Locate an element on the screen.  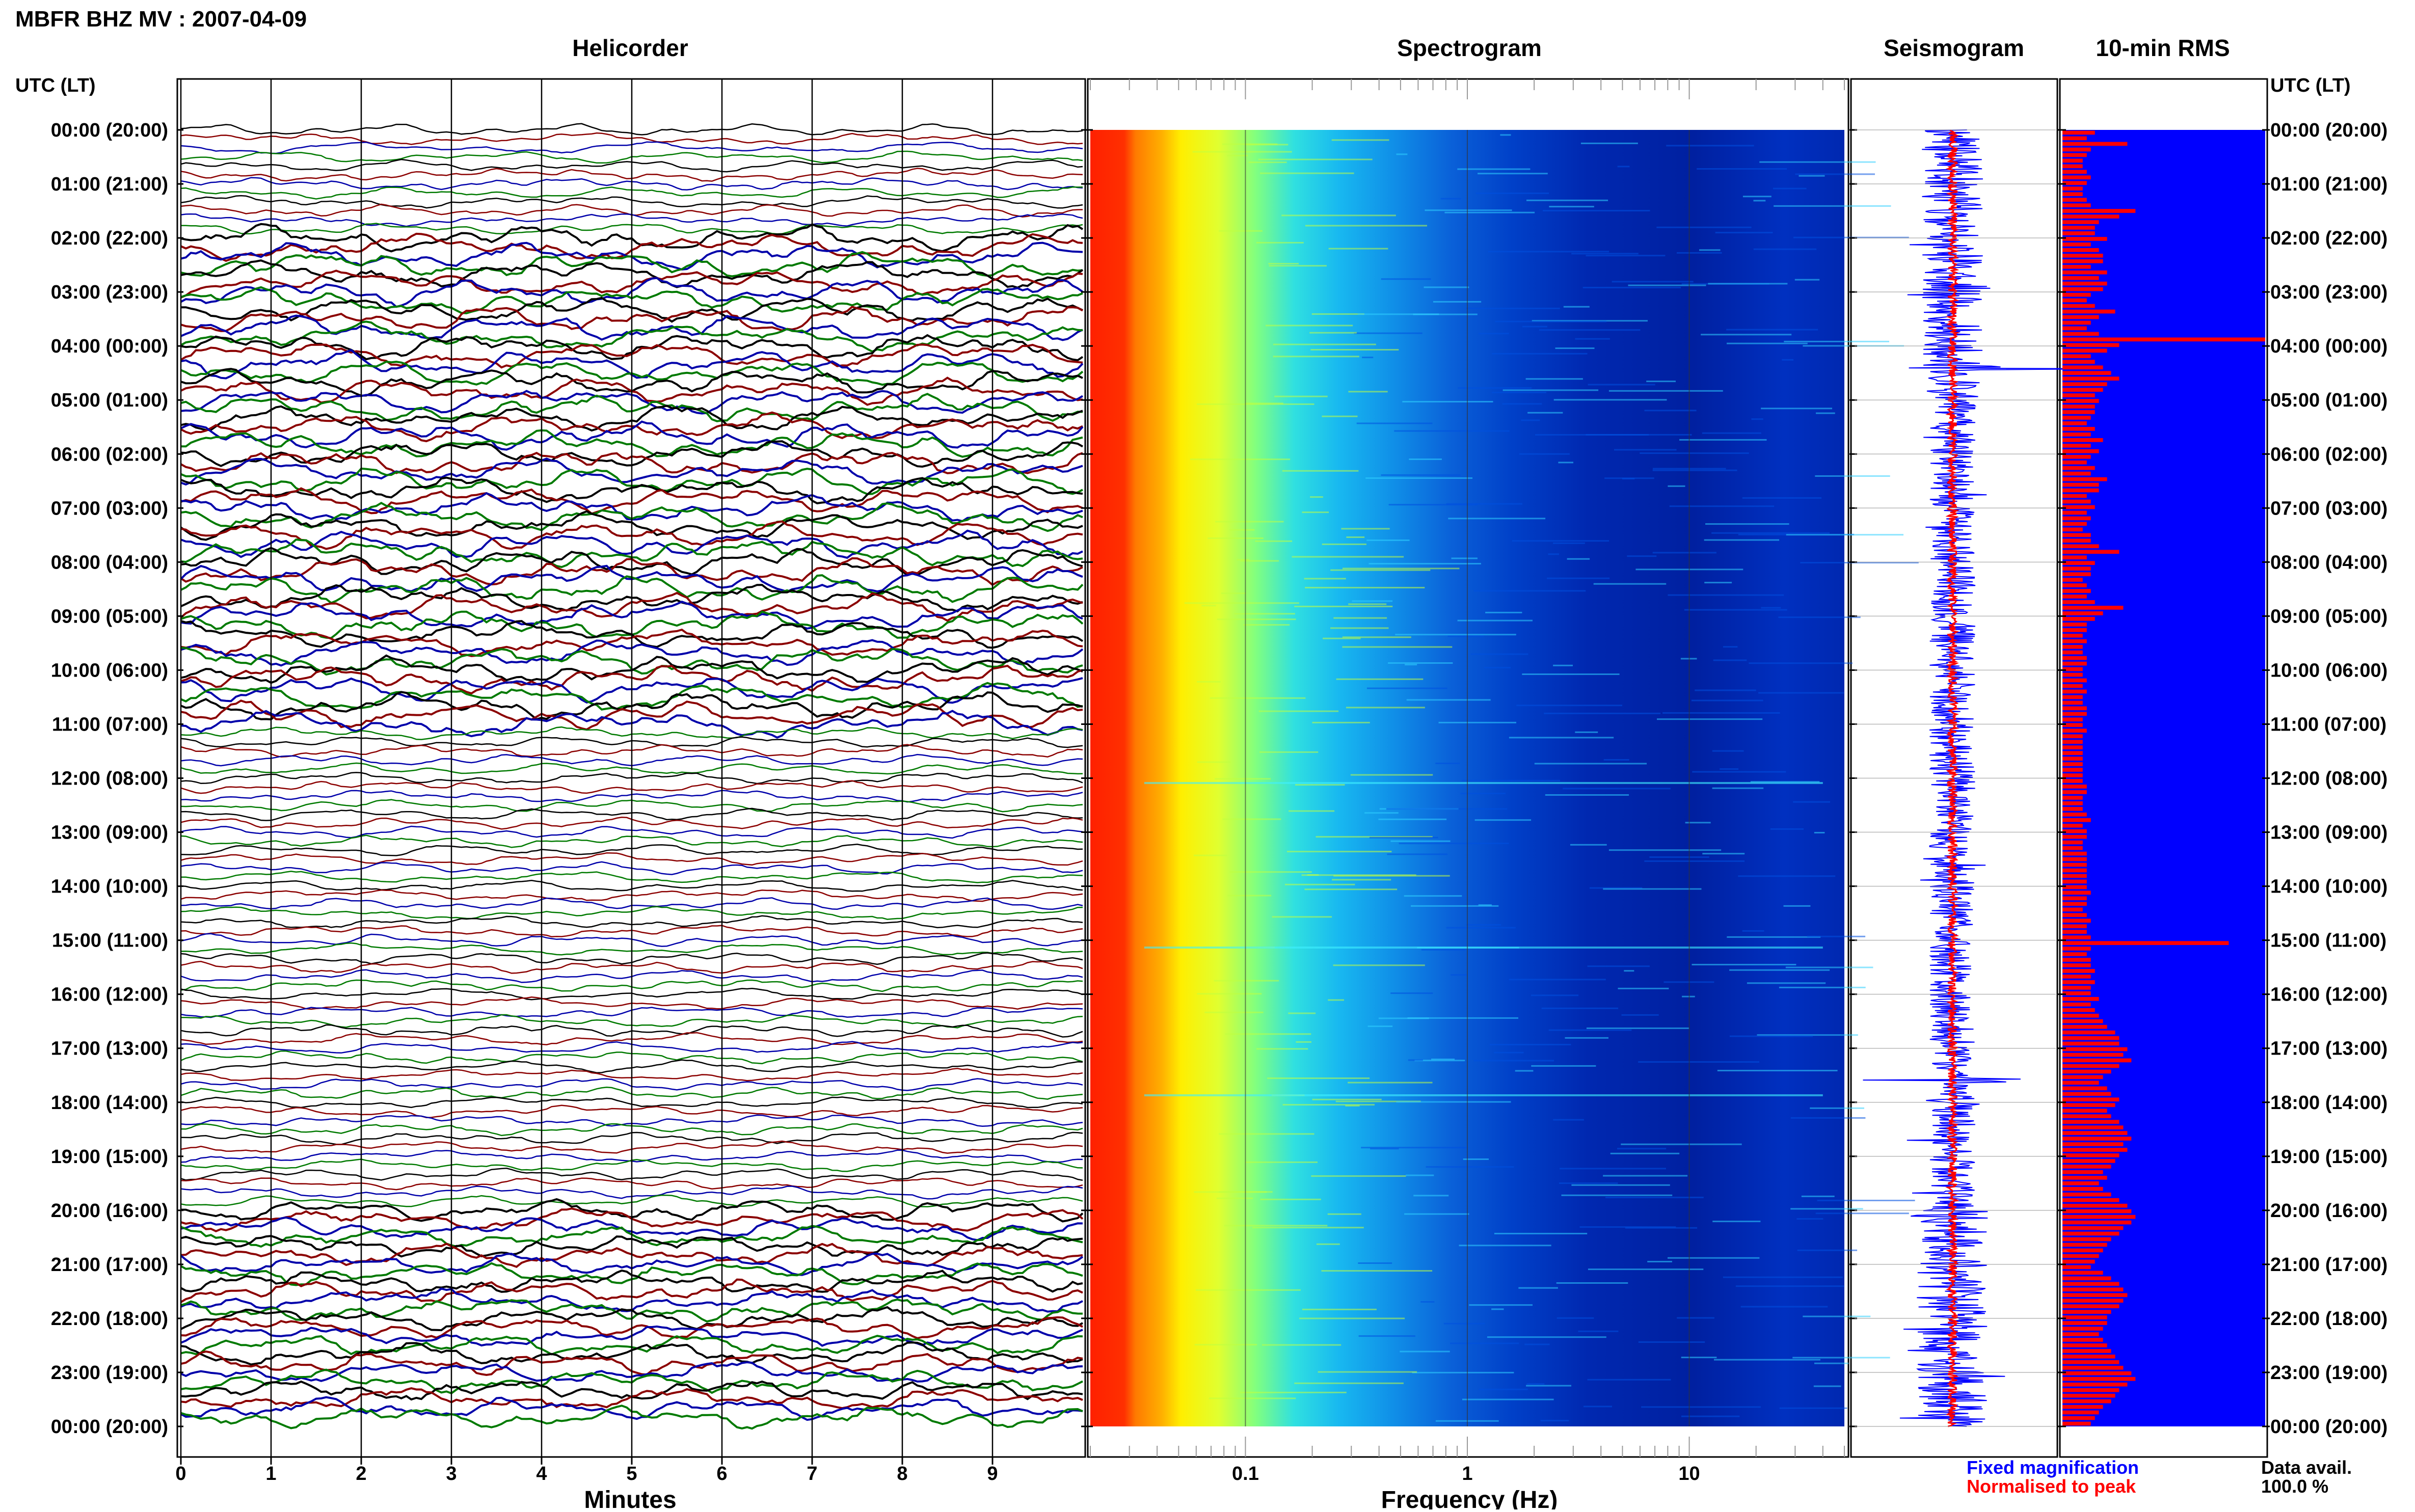
data-avail-label: Data avail. is located at coordinates (2306, 1467).